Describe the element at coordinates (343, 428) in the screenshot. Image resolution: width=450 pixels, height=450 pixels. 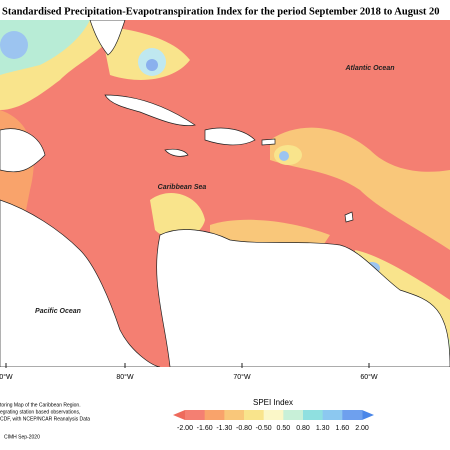
I see `legend-tick-label: 1.60` at that location.